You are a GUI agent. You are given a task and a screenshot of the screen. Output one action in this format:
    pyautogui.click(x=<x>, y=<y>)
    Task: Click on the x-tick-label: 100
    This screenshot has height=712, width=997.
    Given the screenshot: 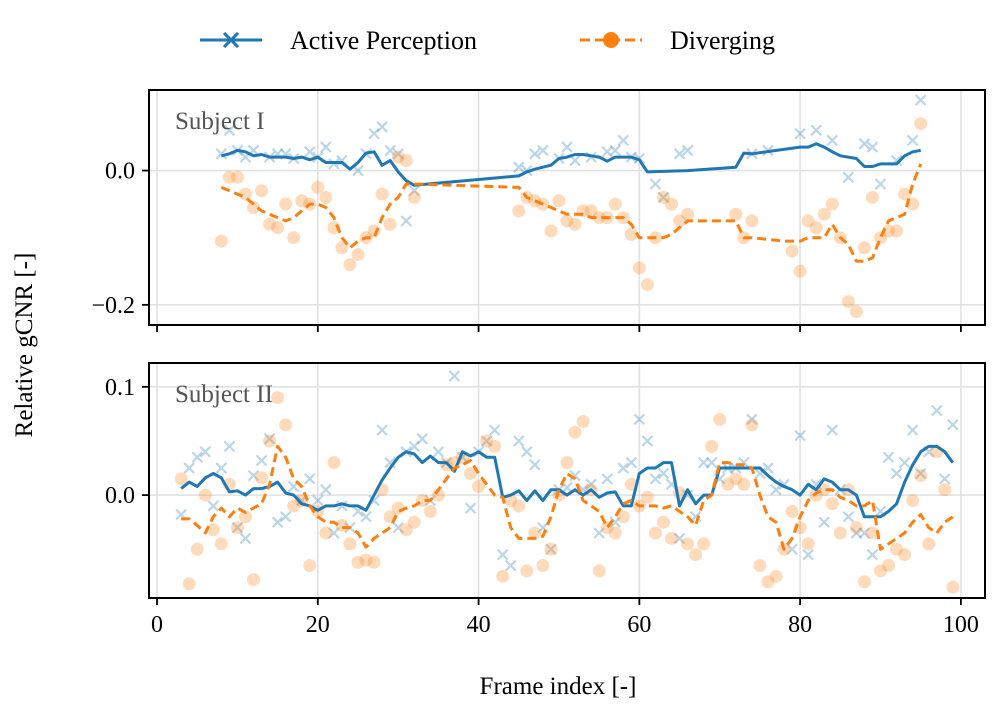 What is the action you would take?
    pyautogui.click(x=961, y=625)
    